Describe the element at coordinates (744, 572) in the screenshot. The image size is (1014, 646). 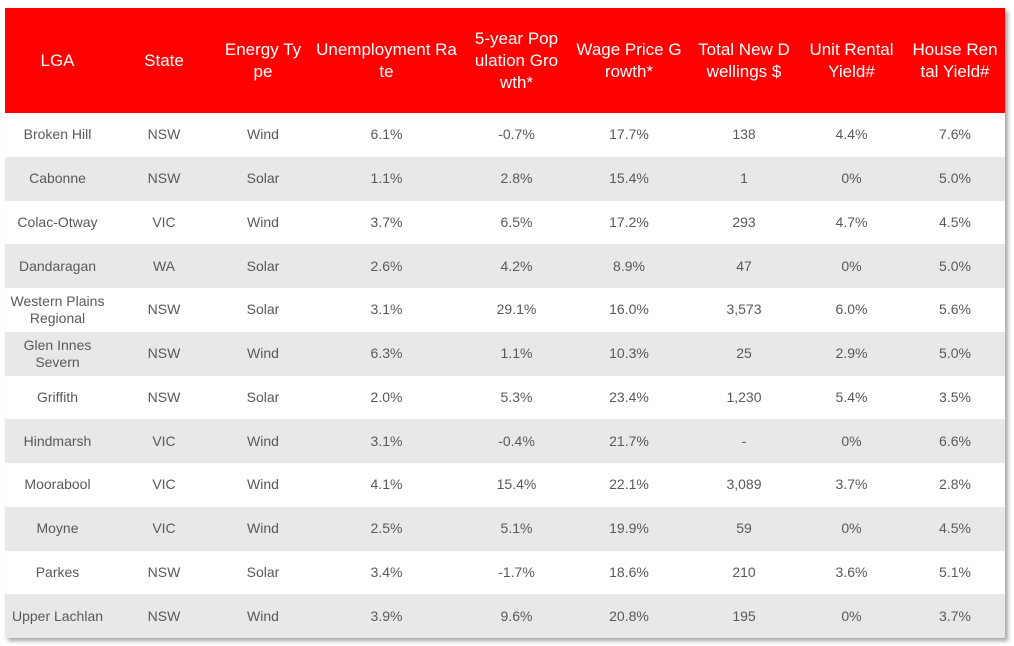
I see `table-cell: 210` at that location.